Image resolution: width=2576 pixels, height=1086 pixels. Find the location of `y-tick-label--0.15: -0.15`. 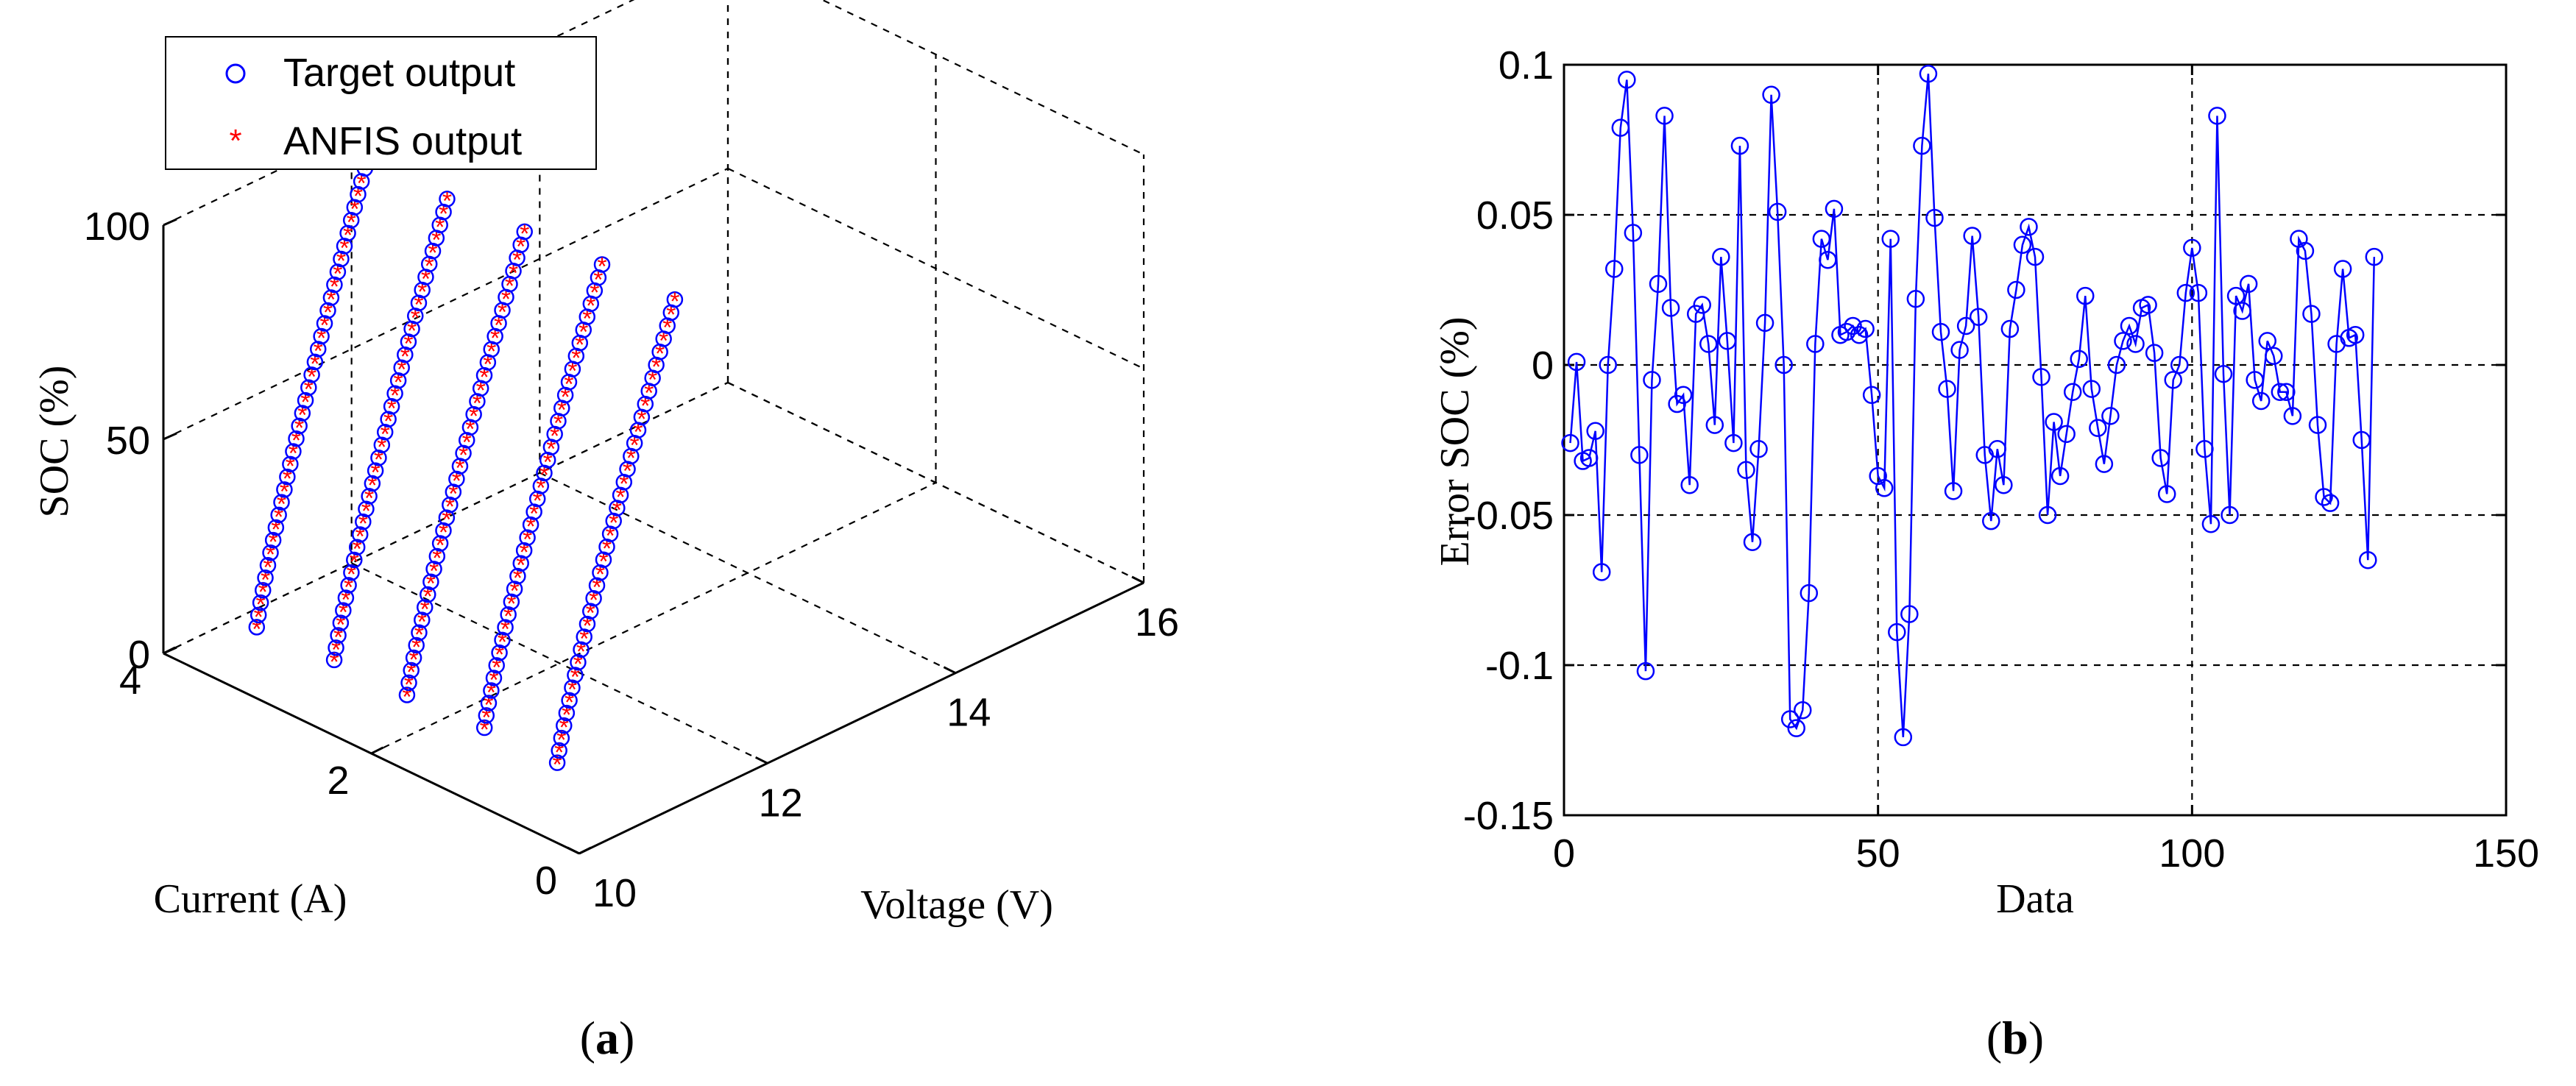

y-tick-label--0.15: -0.15 is located at coordinates (1508, 816).